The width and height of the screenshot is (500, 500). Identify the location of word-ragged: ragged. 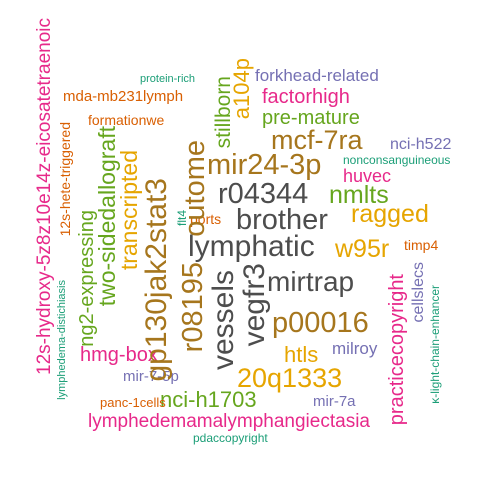
(390, 214).